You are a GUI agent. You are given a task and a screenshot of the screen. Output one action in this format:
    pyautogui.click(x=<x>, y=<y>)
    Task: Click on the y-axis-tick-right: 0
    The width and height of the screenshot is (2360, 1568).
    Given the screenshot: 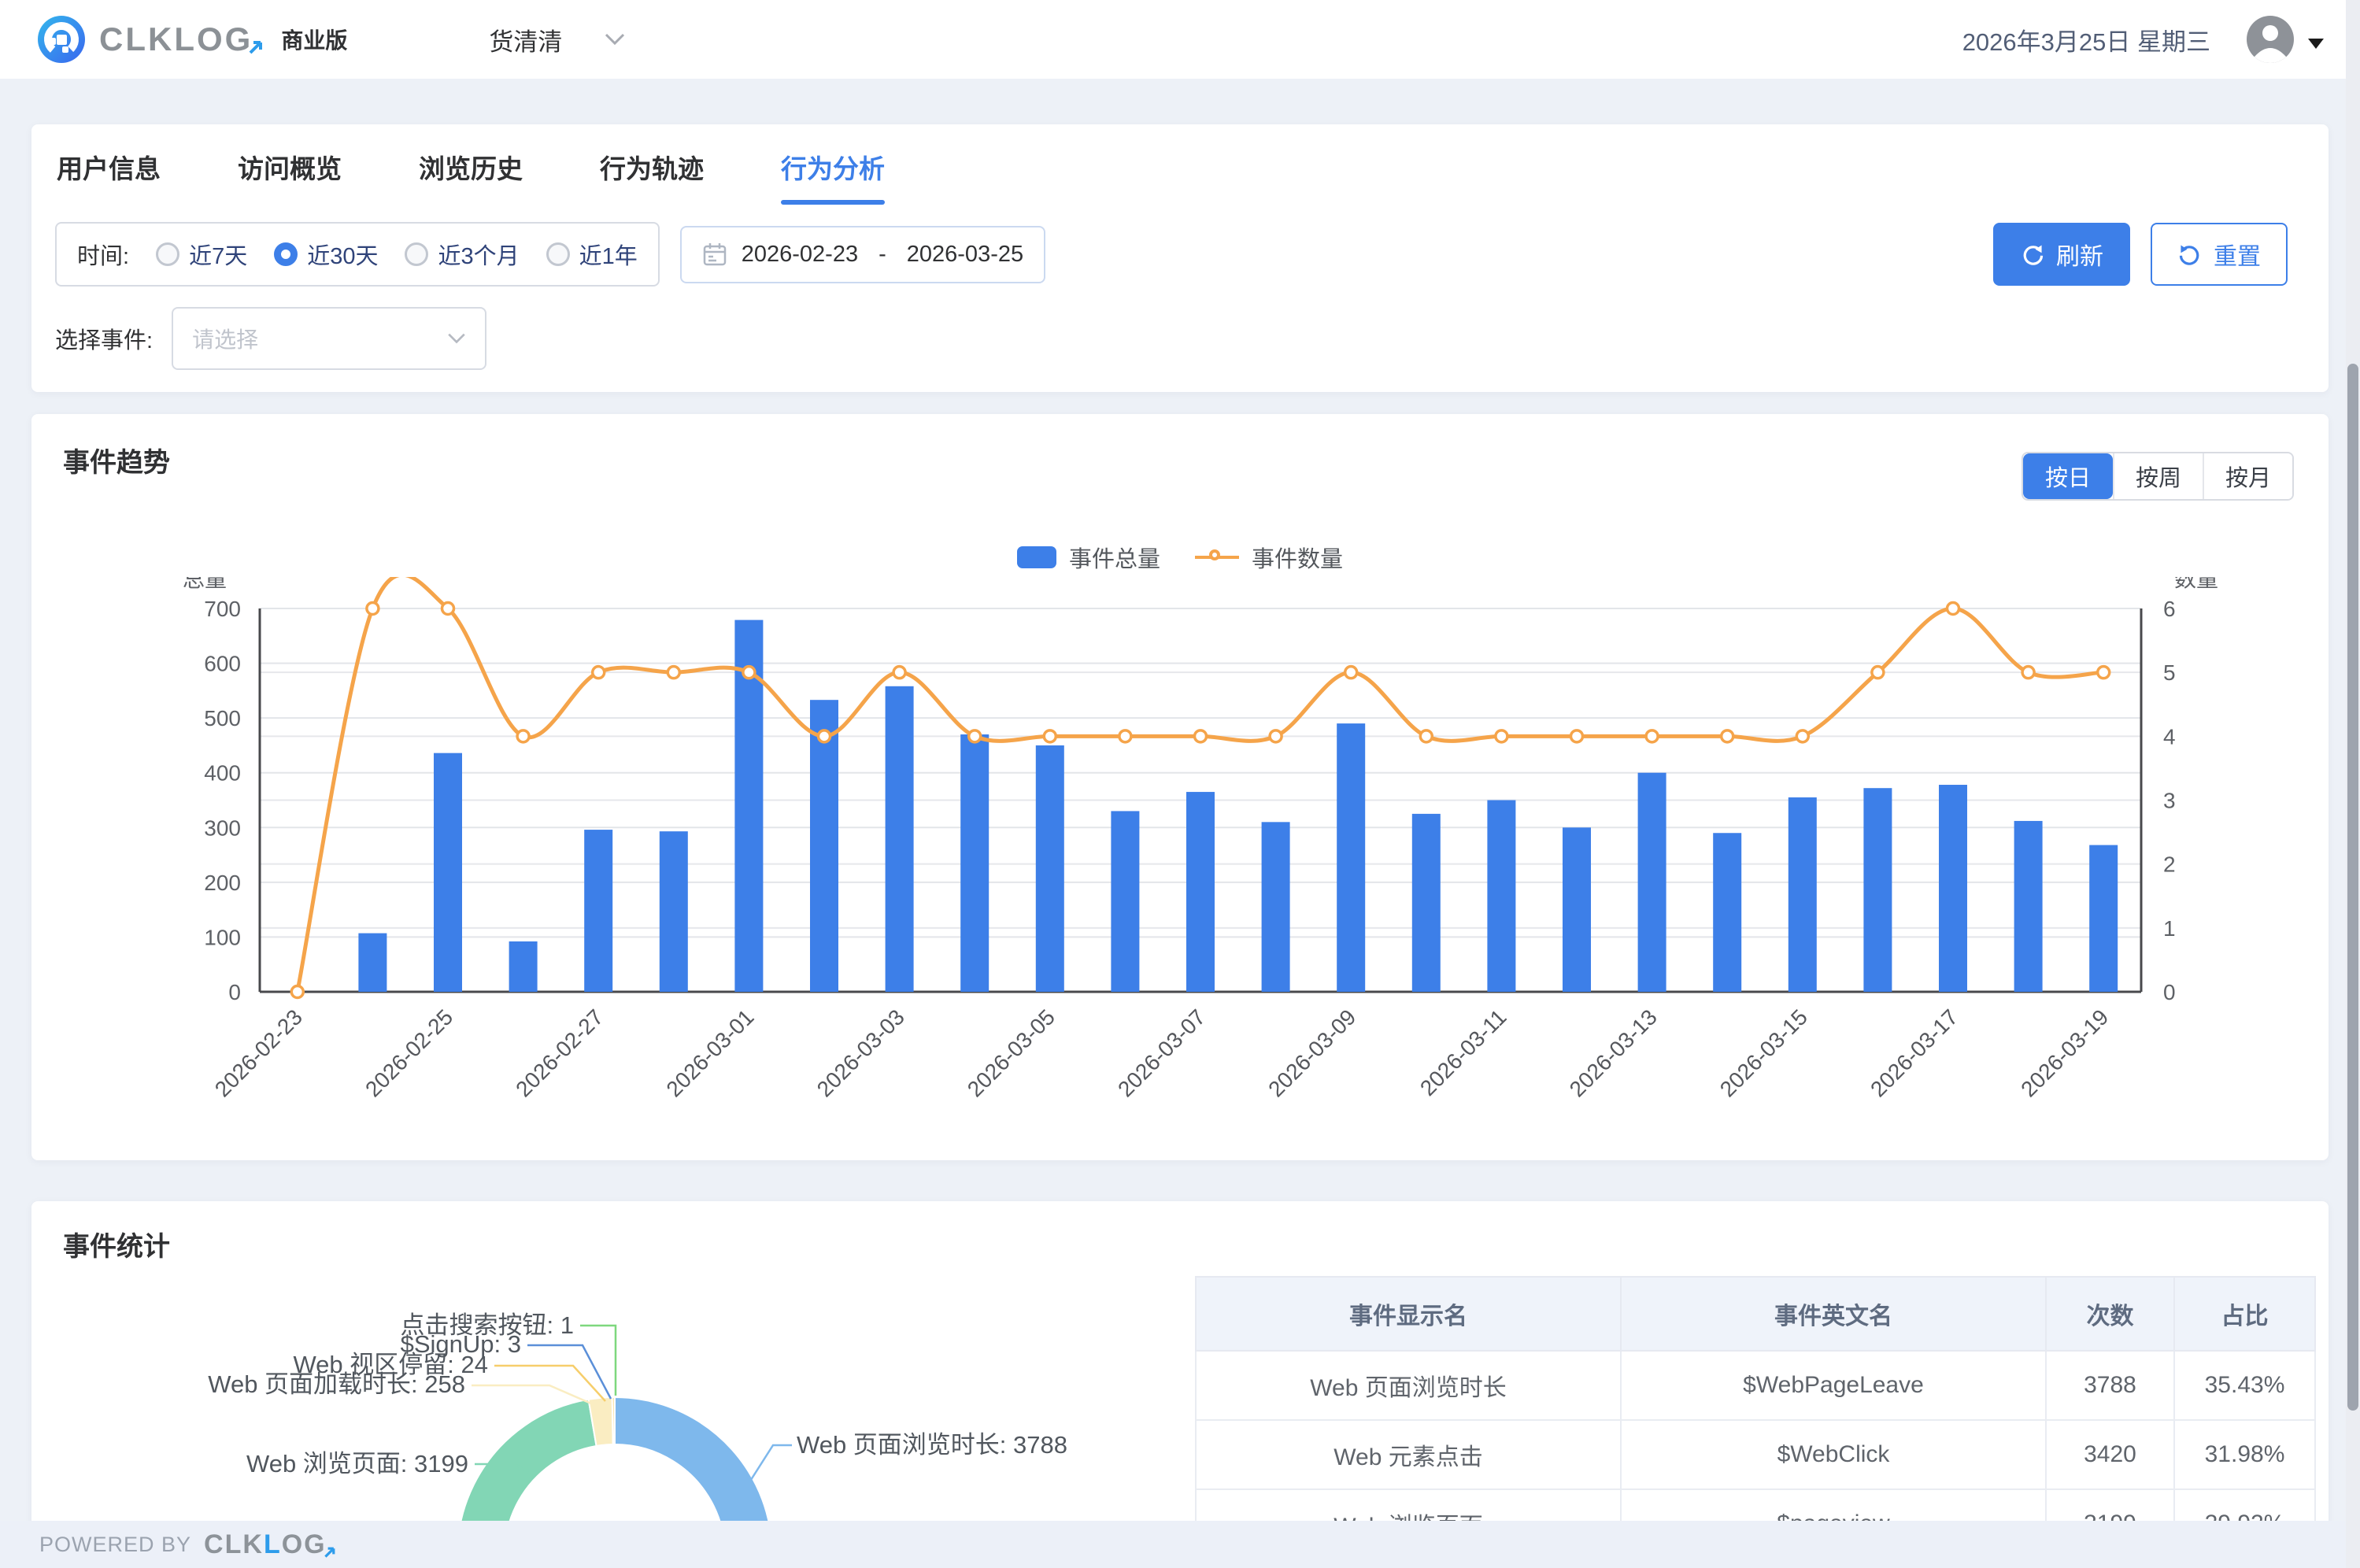 What is the action you would take?
    pyautogui.click(x=2169, y=992)
    